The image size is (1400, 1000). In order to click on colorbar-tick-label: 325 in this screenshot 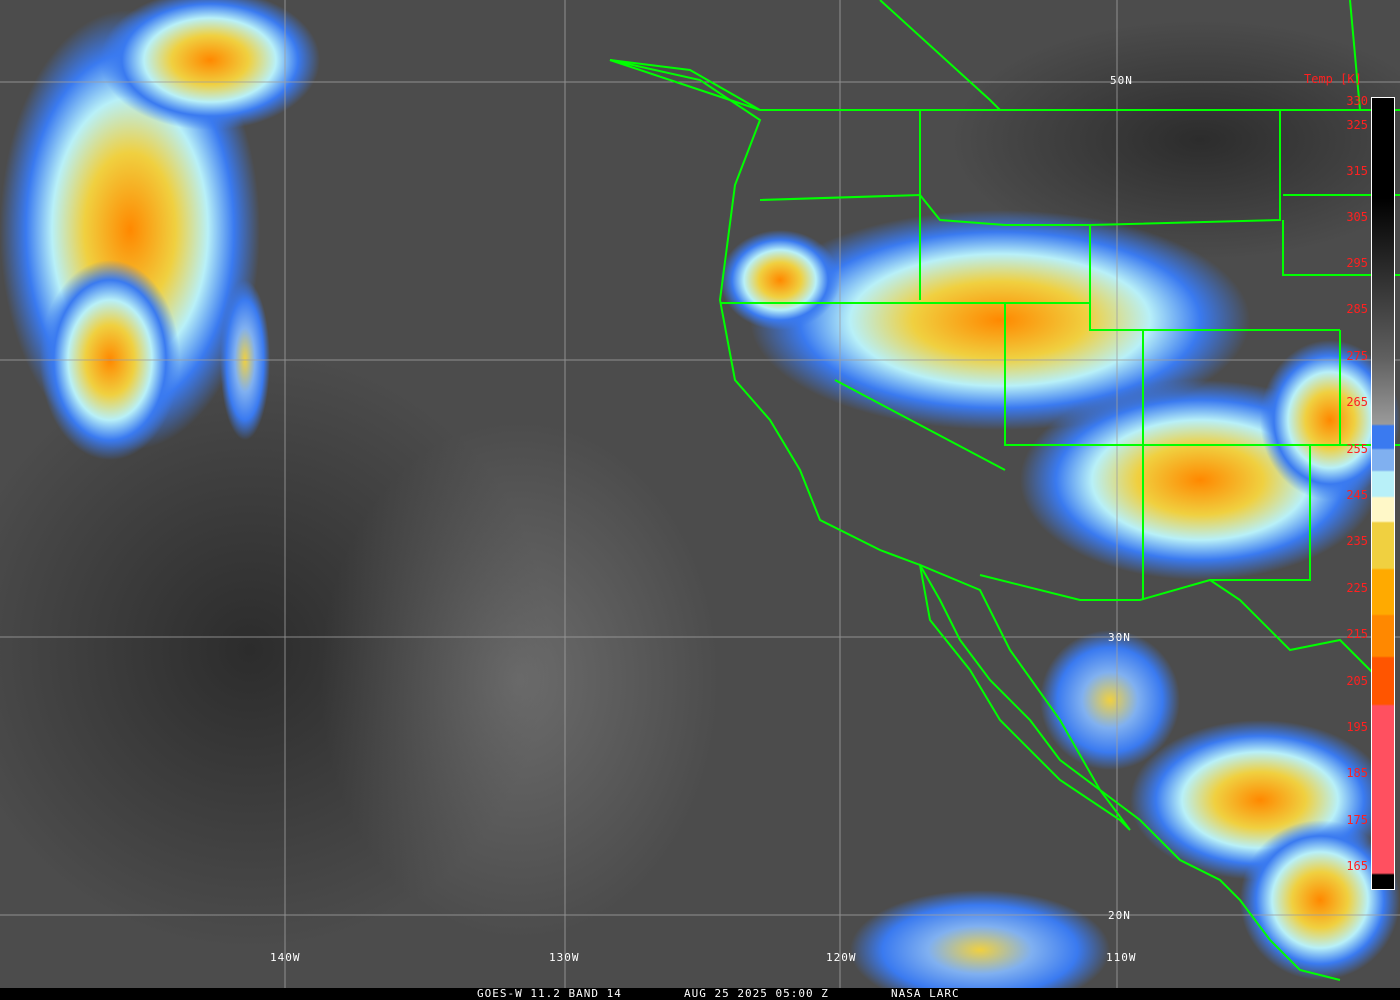, I will do `click(1357, 125)`.